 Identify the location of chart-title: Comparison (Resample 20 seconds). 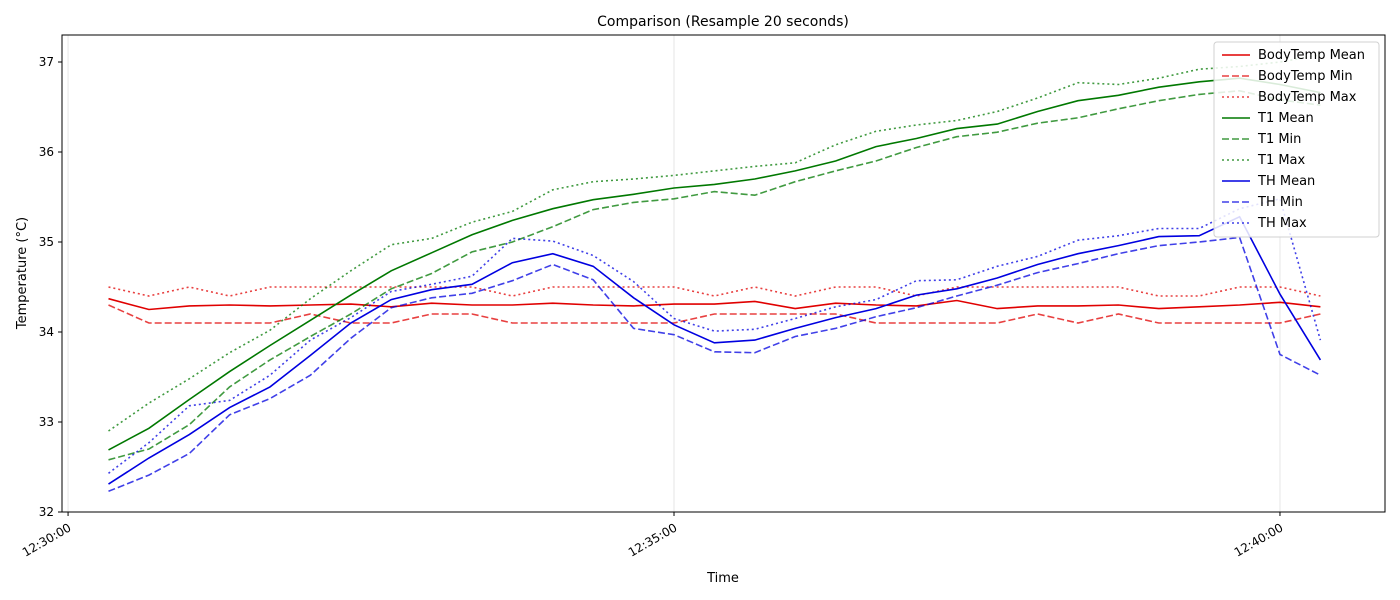
(723, 22).